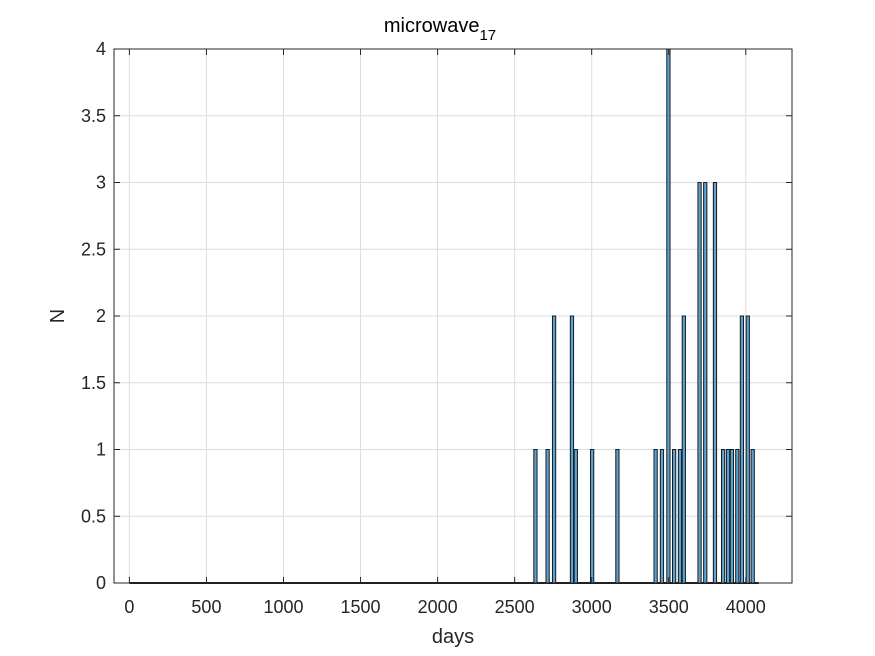  Describe the element at coordinates (669, 607) in the screenshot. I see `x-tick-label: 3500` at that location.